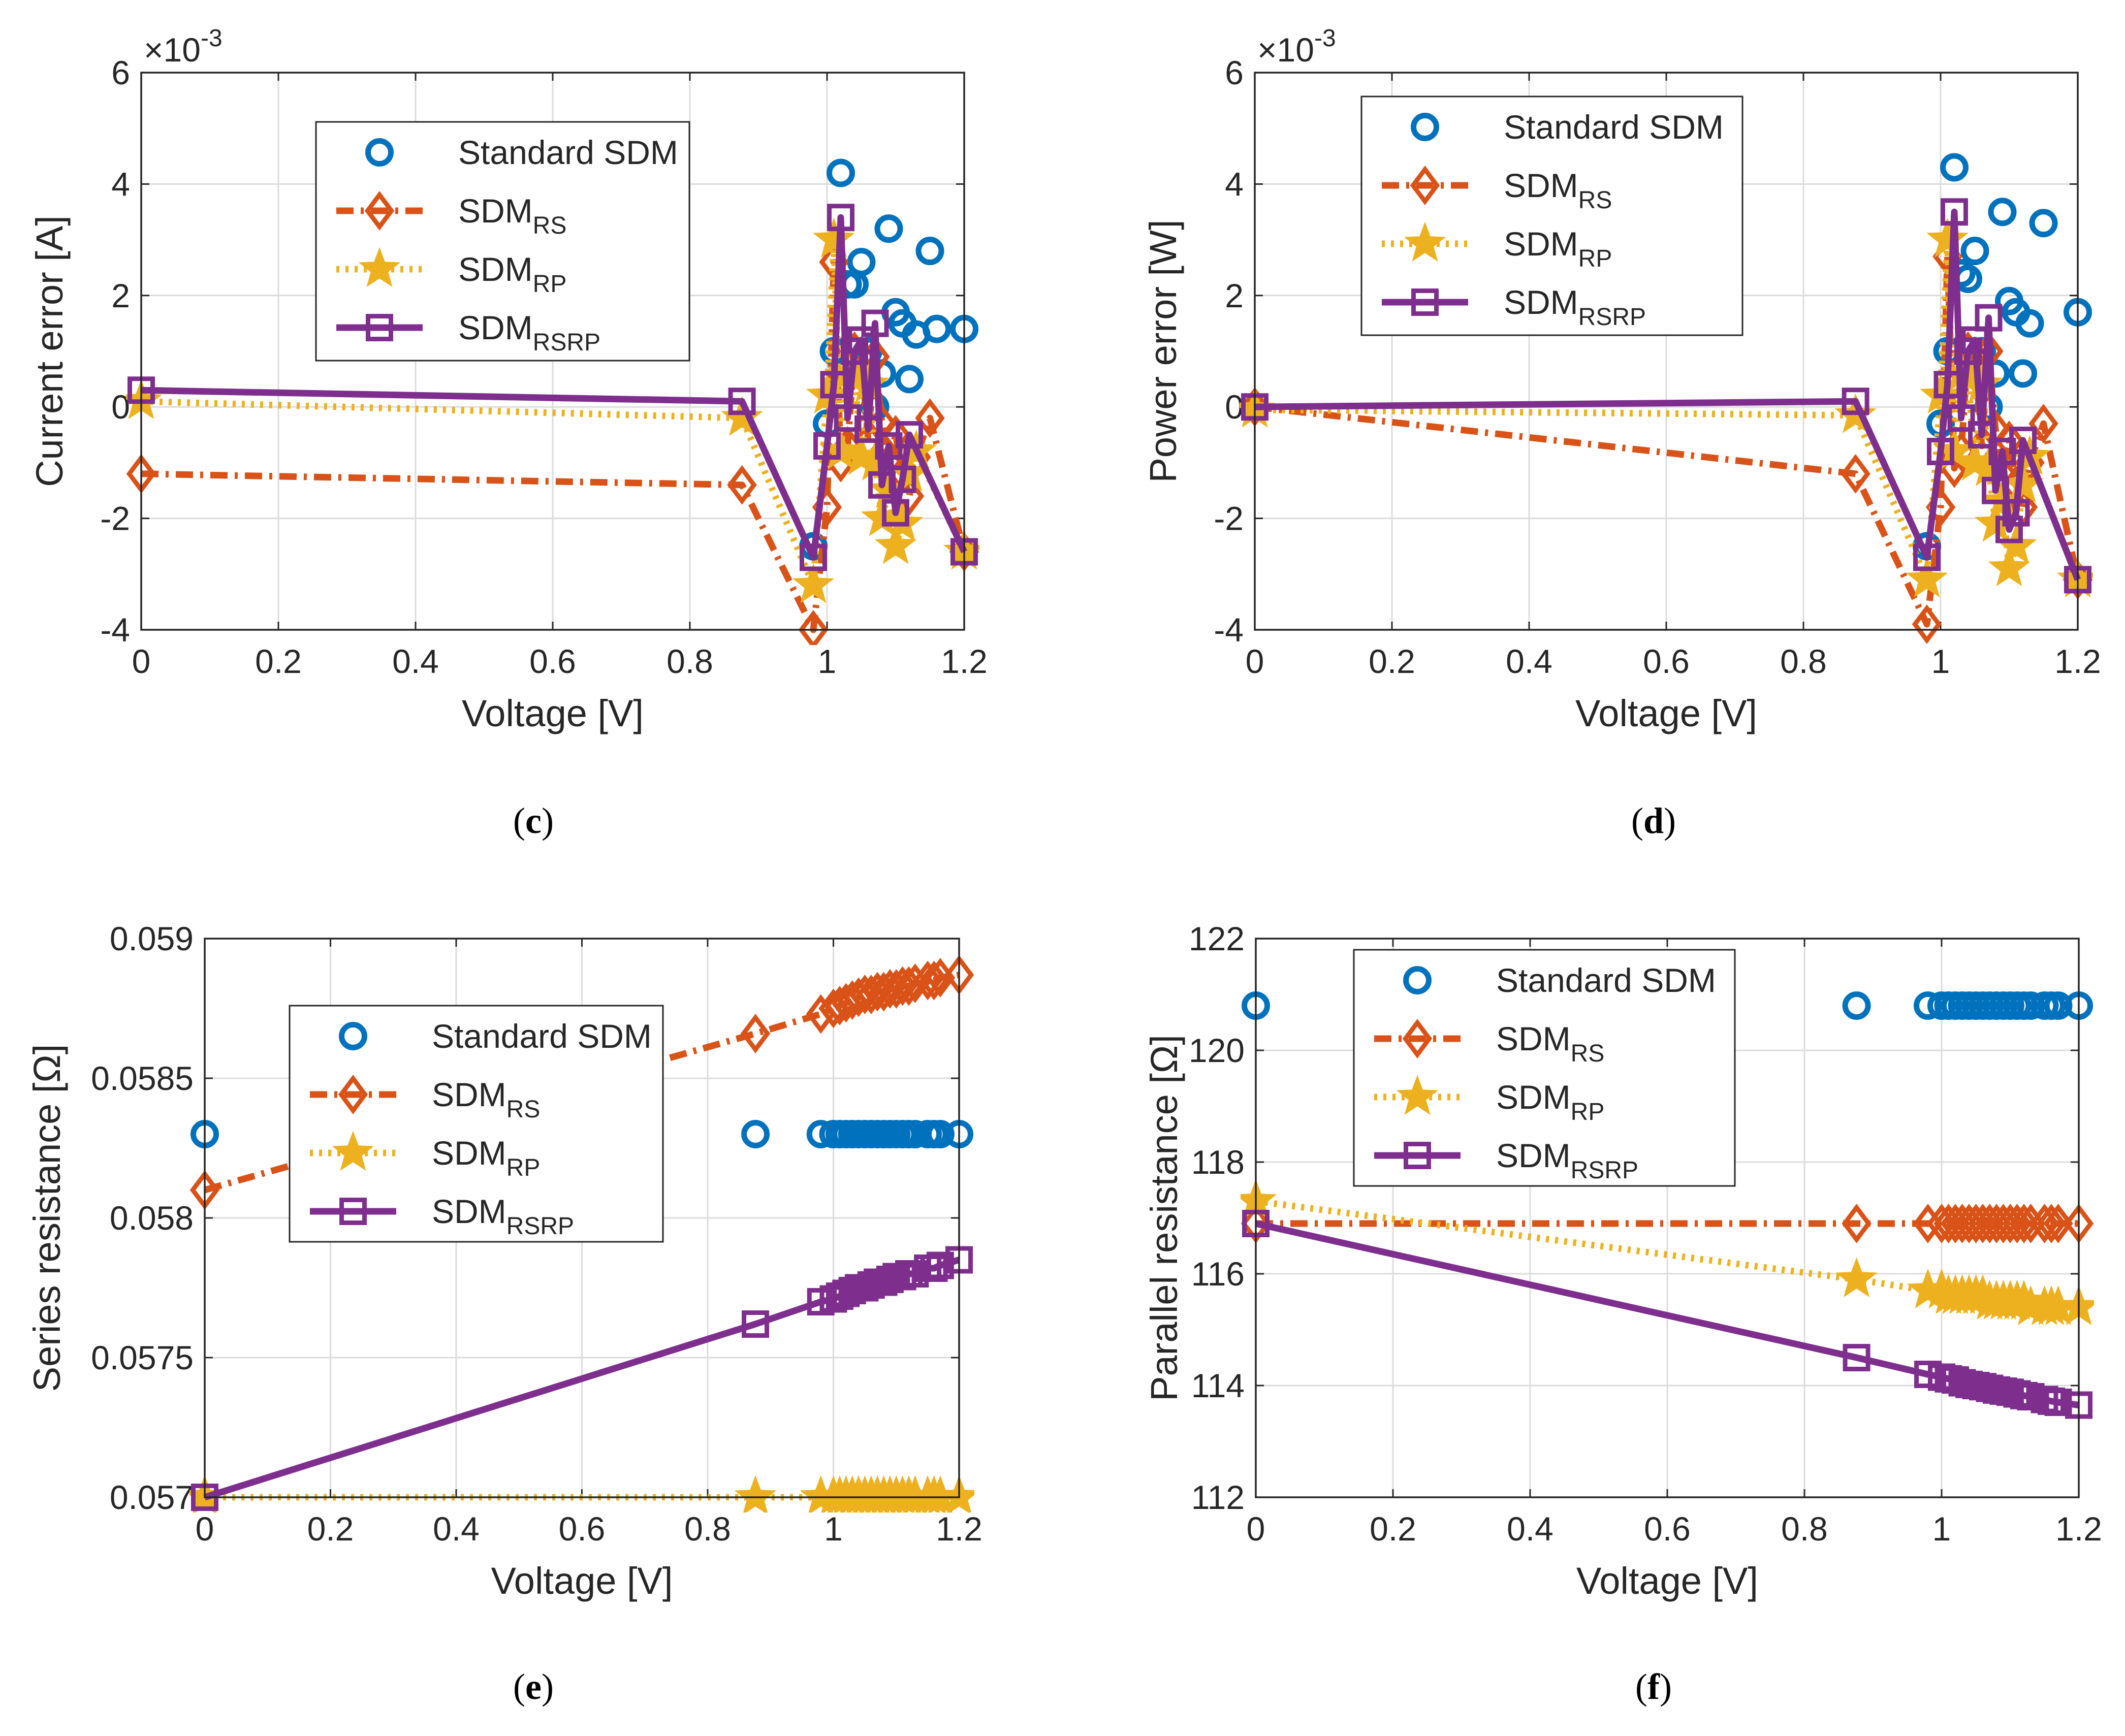  What do you see at coordinates (1296, 47) in the screenshot?
I see `y-exponent: ×10⁻³` at bounding box center [1296, 47].